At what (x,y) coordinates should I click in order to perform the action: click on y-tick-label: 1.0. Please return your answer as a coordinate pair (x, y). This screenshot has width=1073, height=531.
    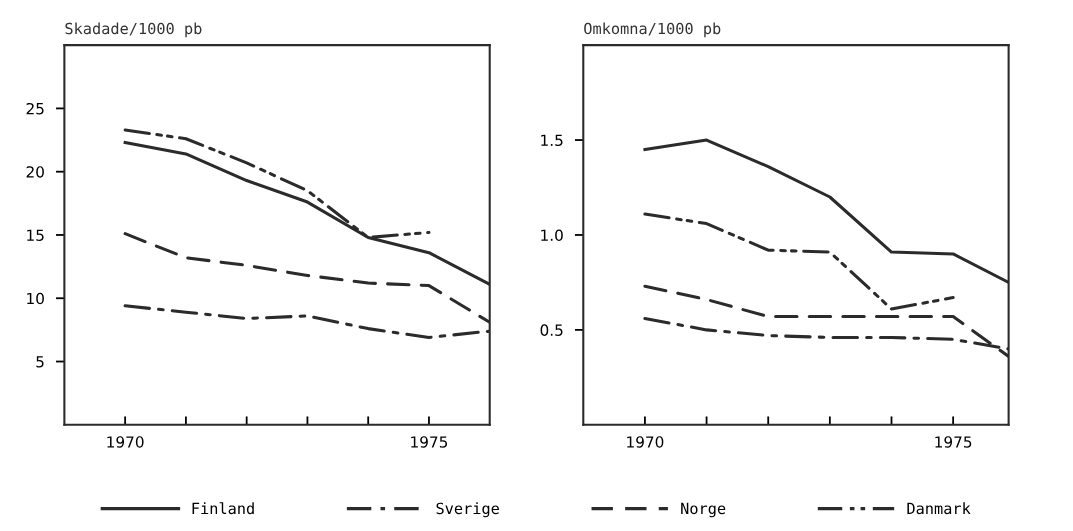
    Looking at the image, I should click on (552, 235).